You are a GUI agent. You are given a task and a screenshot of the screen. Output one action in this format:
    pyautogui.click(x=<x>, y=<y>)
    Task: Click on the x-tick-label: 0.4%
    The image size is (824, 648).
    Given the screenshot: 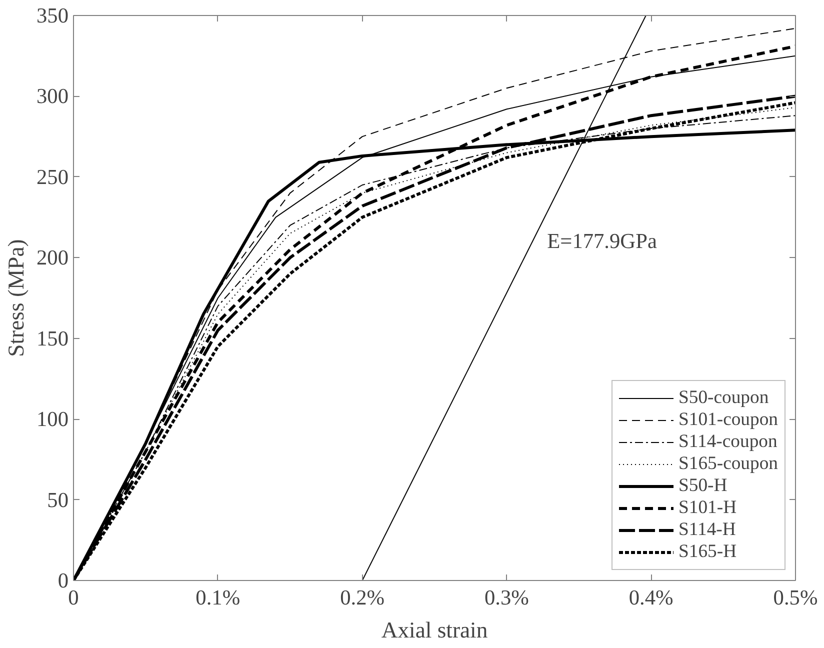 What is the action you would take?
    pyautogui.click(x=651, y=598)
    